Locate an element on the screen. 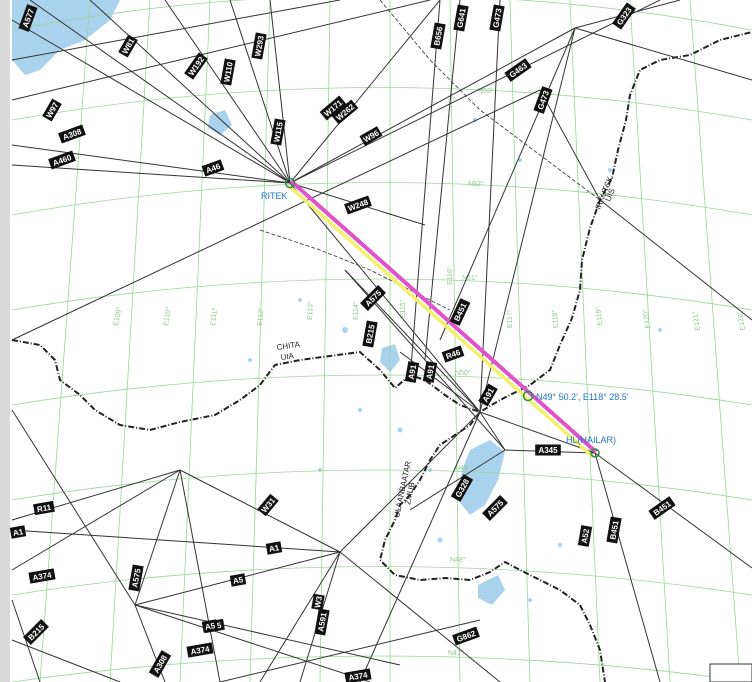 This screenshot has width=752, height=682. route-id-box: A345 is located at coordinates (548, 450).